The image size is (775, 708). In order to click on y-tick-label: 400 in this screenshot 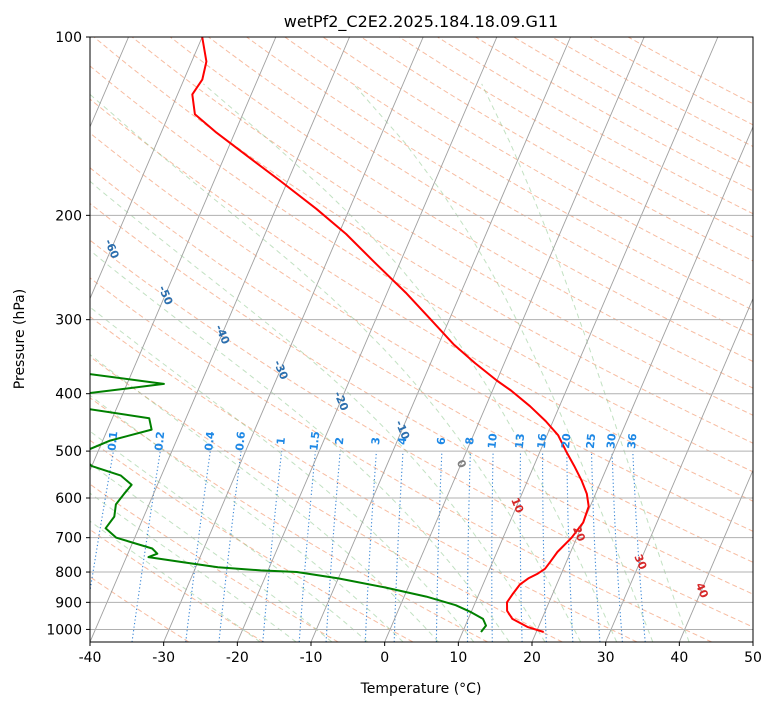, I will do `click(68, 395)`.